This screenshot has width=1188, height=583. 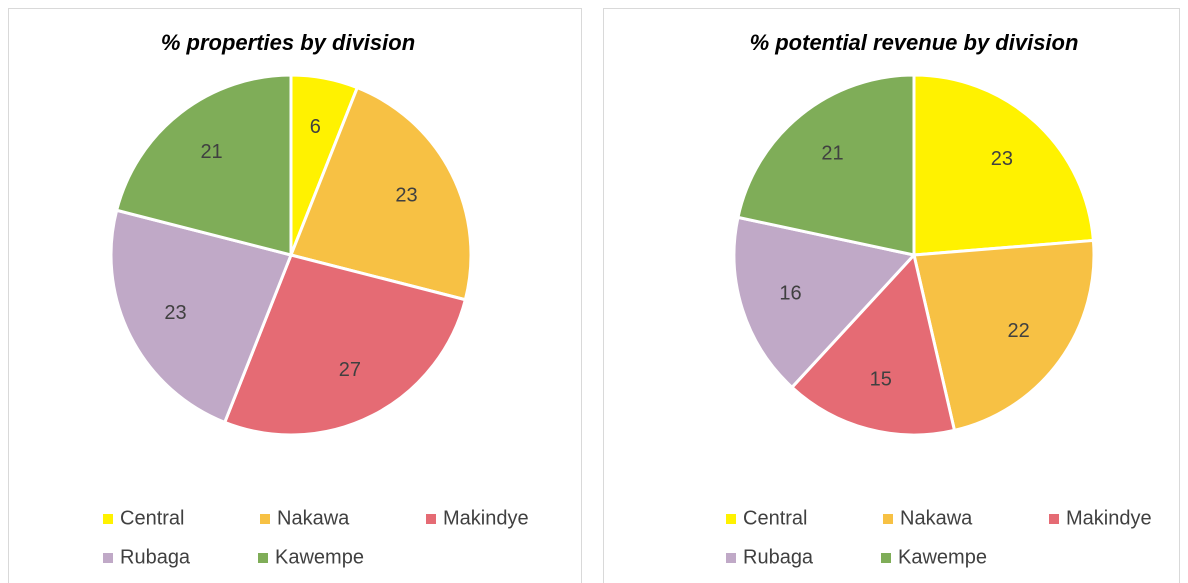 I want to click on data-label: 22, so click(x=1018, y=331).